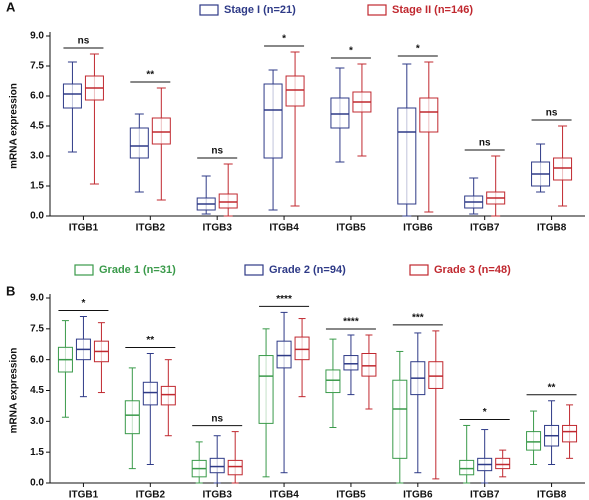  What do you see at coordinates (432, 10) in the screenshot?
I see `legend-label: Stage II (n=146)` at bounding box center [432, 10].